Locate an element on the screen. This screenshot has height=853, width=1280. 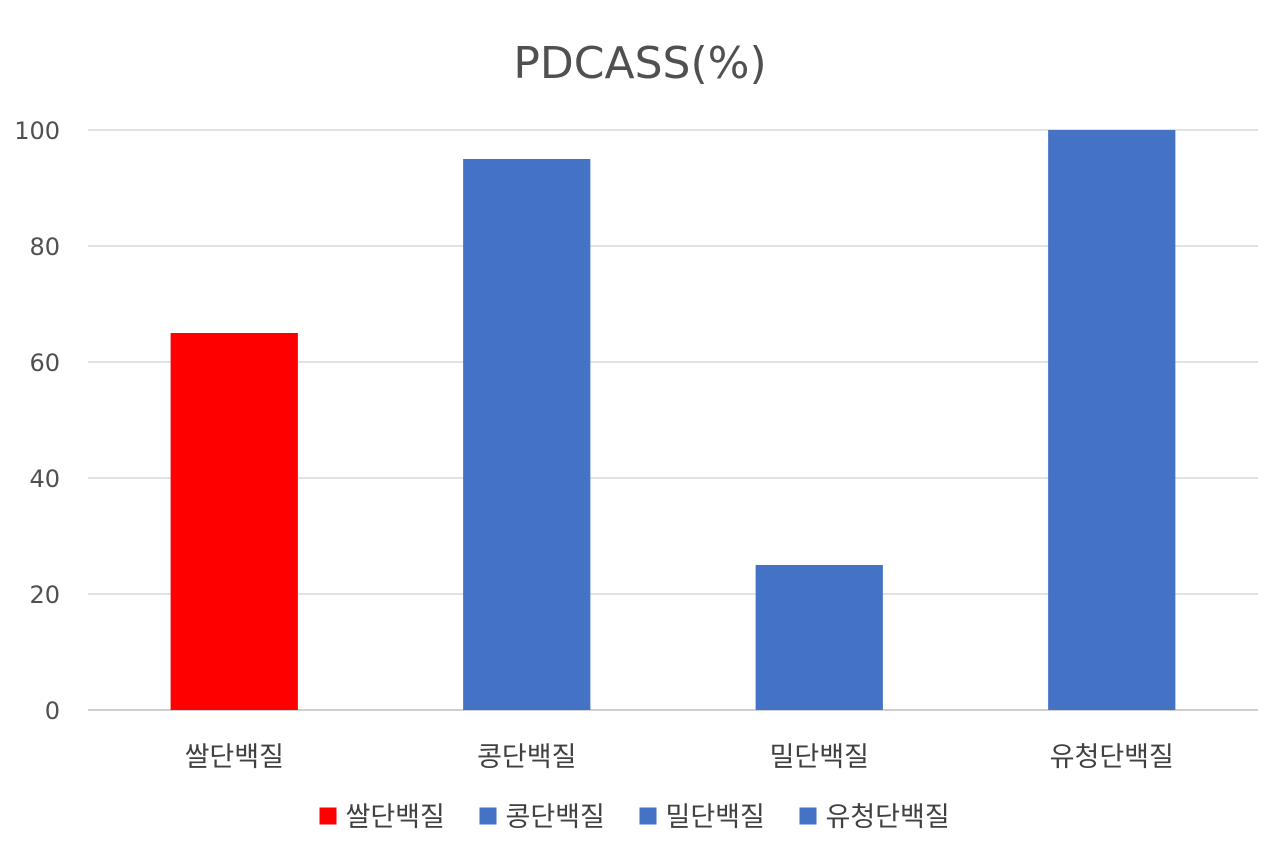
y-tick-label: 0 is located at coordinates (52, 711).